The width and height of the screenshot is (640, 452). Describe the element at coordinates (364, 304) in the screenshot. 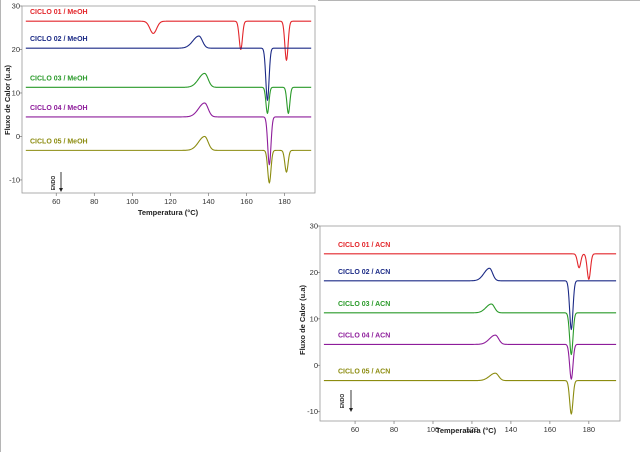

I see `series-label-3: CICLO 03 / ACN` at that location.